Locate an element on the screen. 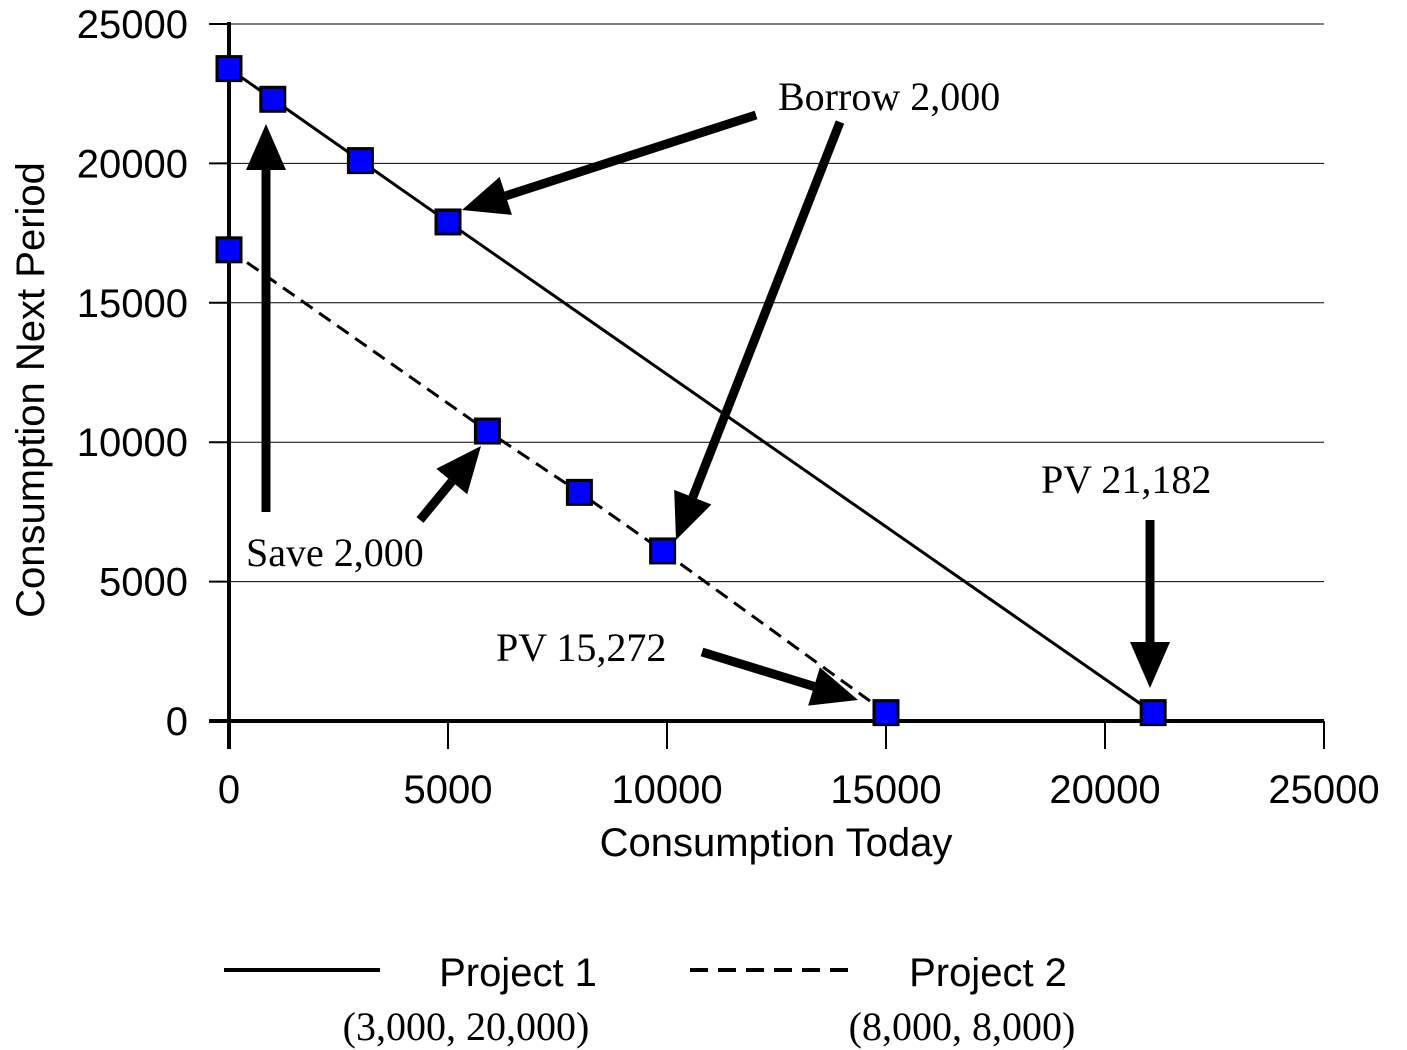 Image resolution: width=1407 pixels, height=1050 pixels. y-tick-label: 10000 is located at coordinates (132, 443).